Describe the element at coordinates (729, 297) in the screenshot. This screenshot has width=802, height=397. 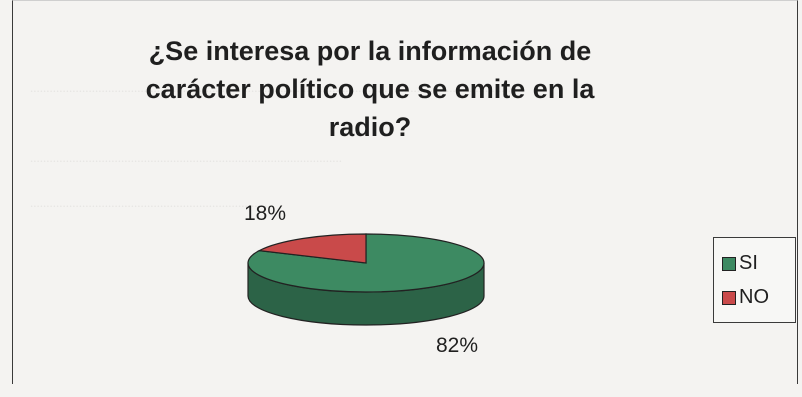
I see `legend-swatch-no` at that location.